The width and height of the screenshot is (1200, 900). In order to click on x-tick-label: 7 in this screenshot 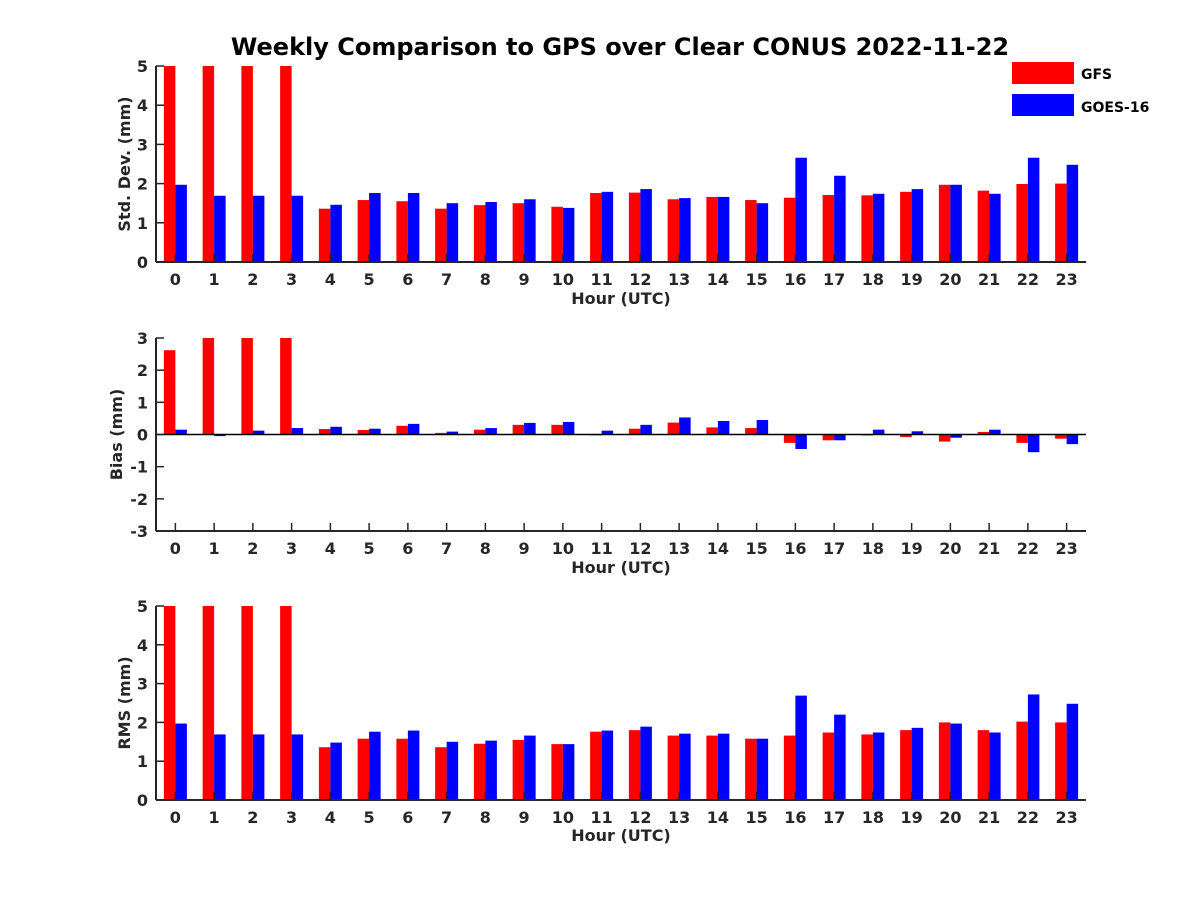, I will do `click(446, 279)`.